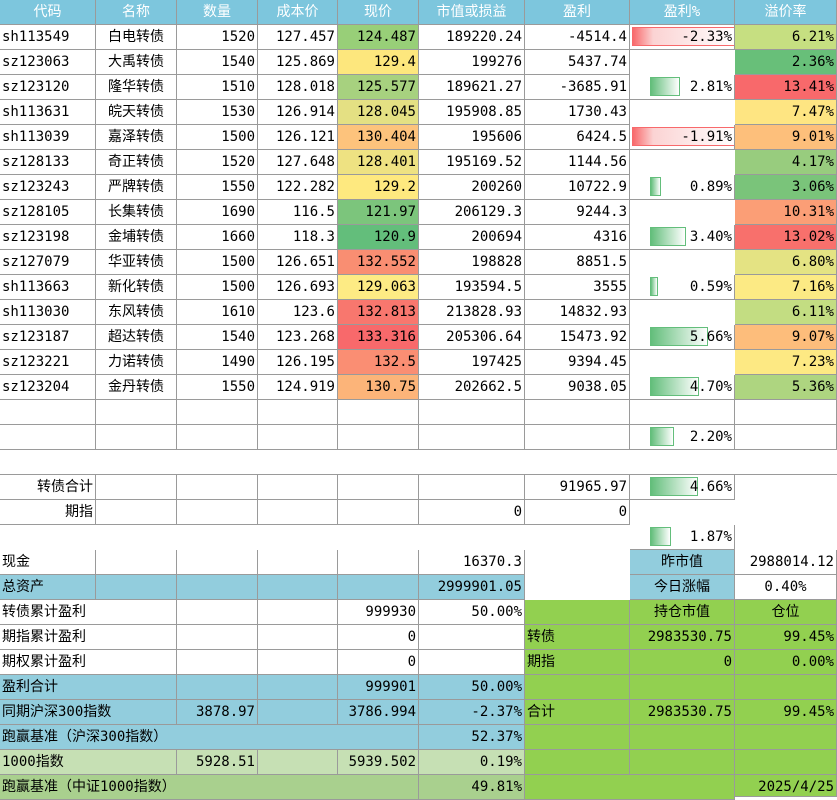 The image size is (837, 800). Describe the element at coordinates (378, 87) in the screenshot. I see `cell-price: 125.577` at that location.